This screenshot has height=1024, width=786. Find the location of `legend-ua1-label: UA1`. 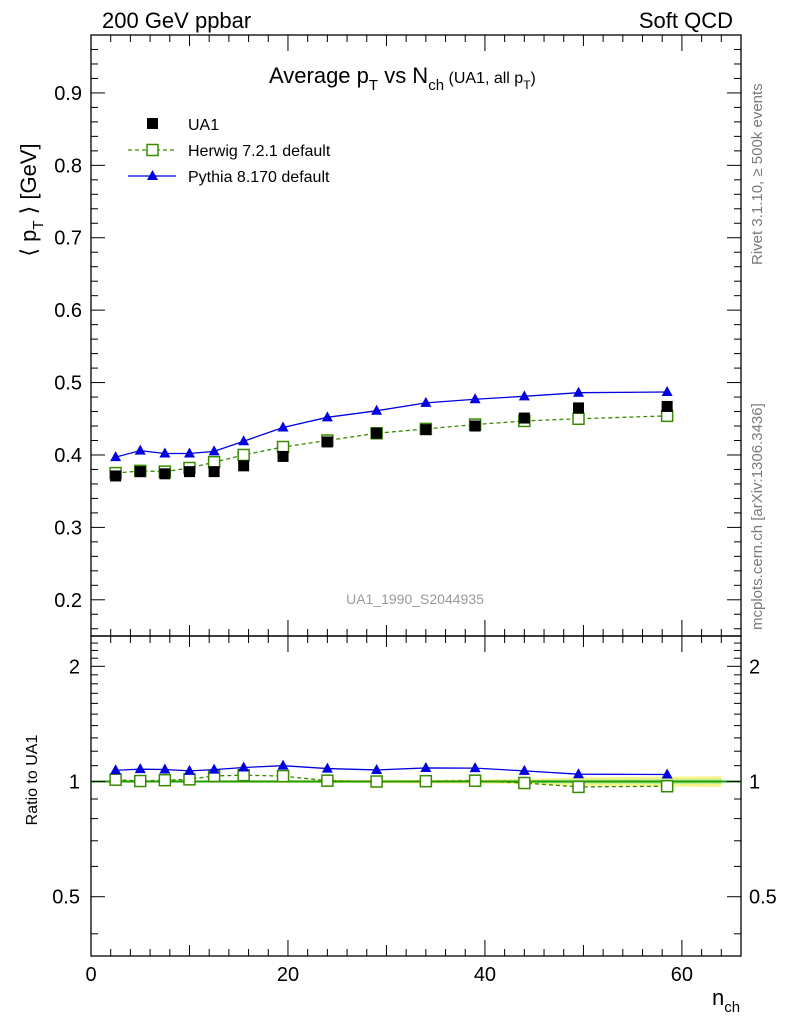

legend-ua1-label: UA1 is located at coordinates (203, 125).